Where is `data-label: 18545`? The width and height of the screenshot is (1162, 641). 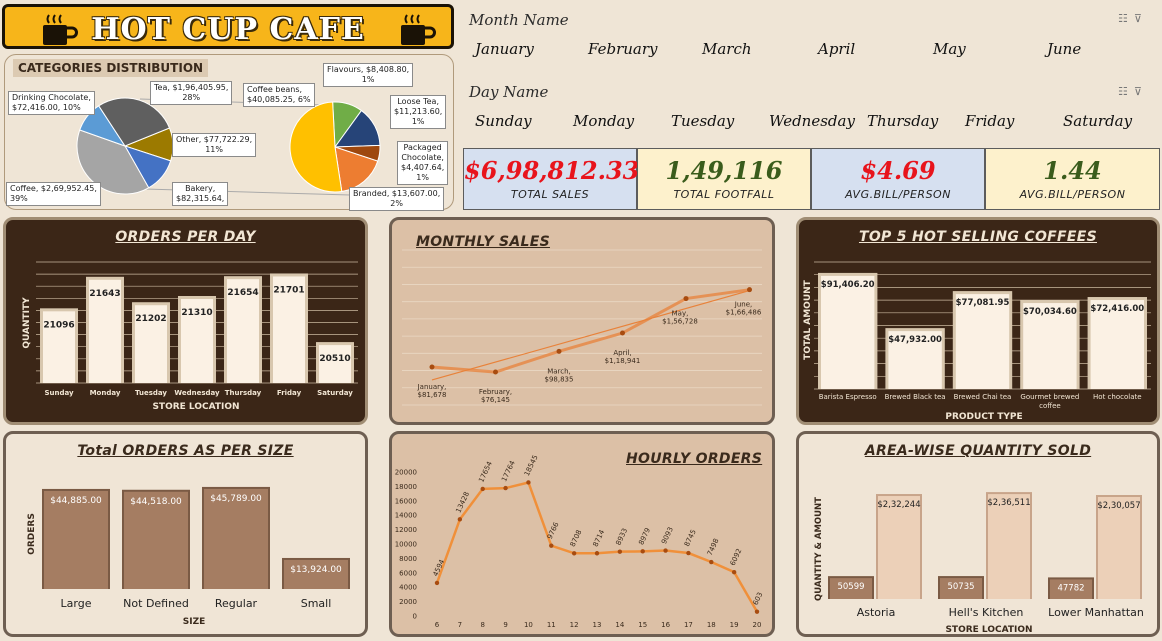 data-label: 18545 is located at coordinates (531, 466).